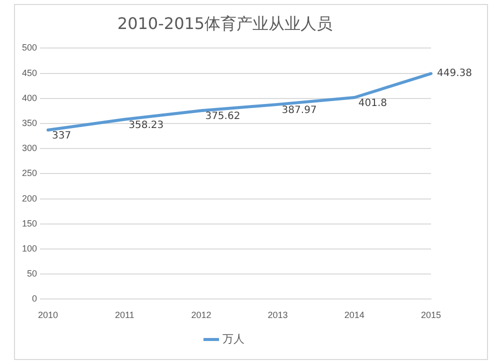  I want to click on y-tick-label: 400, so click(30, 97).